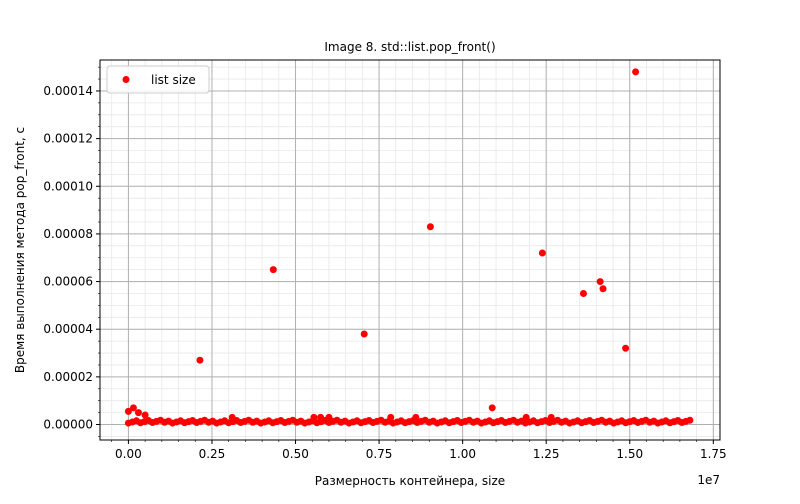 The width and height of the screenshot is (800, 504). Describe the element at coordinates (629, 454) in the screenshot. I see `x-tick-label: 1.50` at that location.